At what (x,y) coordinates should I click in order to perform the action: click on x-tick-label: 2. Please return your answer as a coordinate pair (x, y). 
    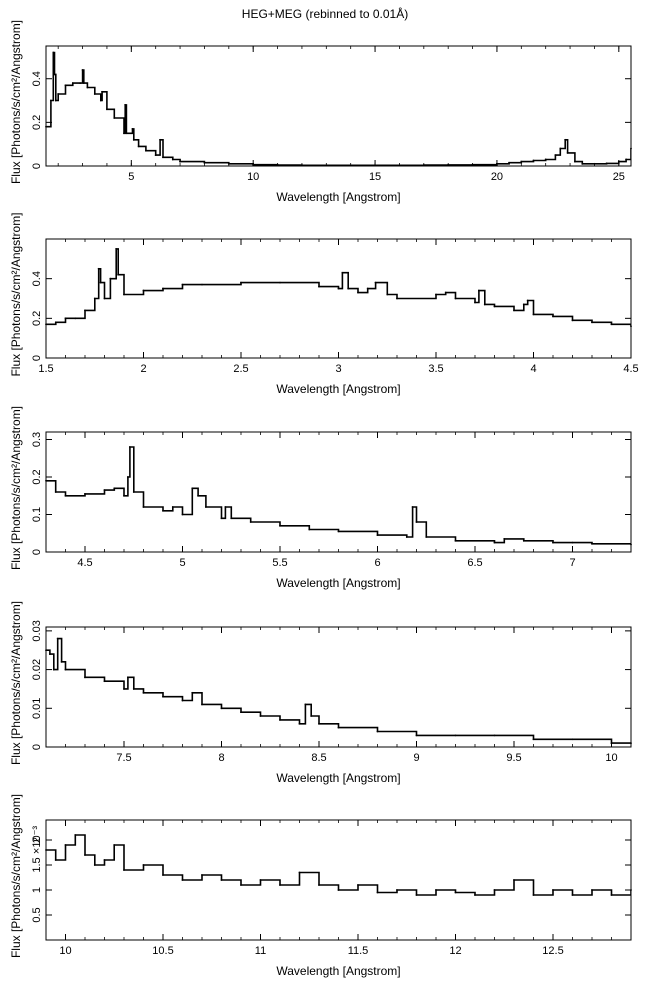
    Looking at the image, I should click on (143, 369).